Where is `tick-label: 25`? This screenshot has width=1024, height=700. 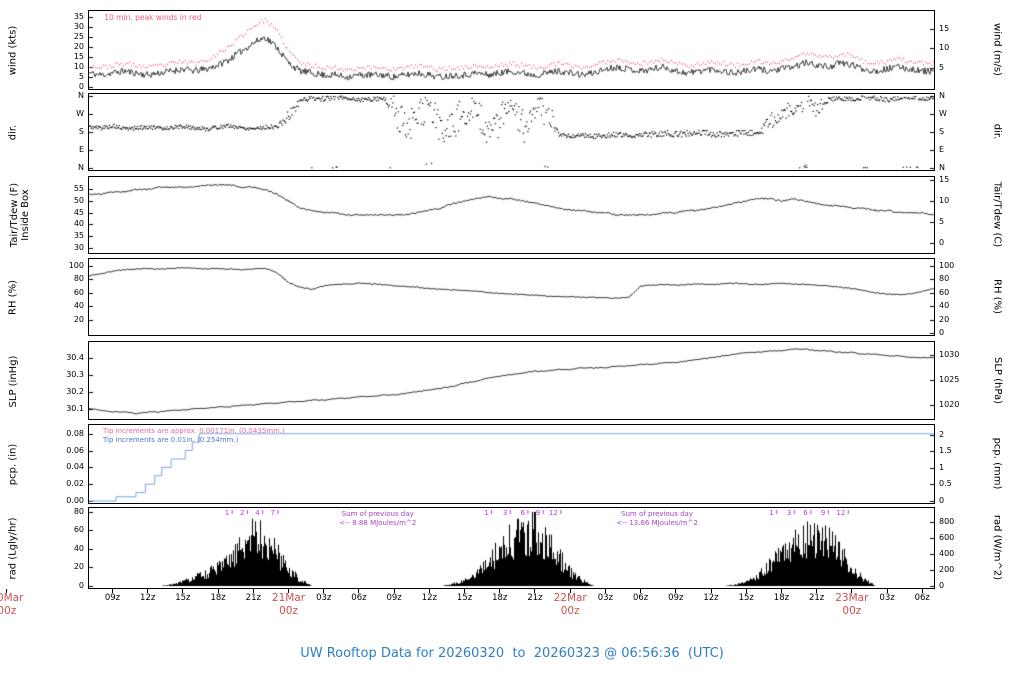
tick-label: 25 is located at coordinates (78, 36).